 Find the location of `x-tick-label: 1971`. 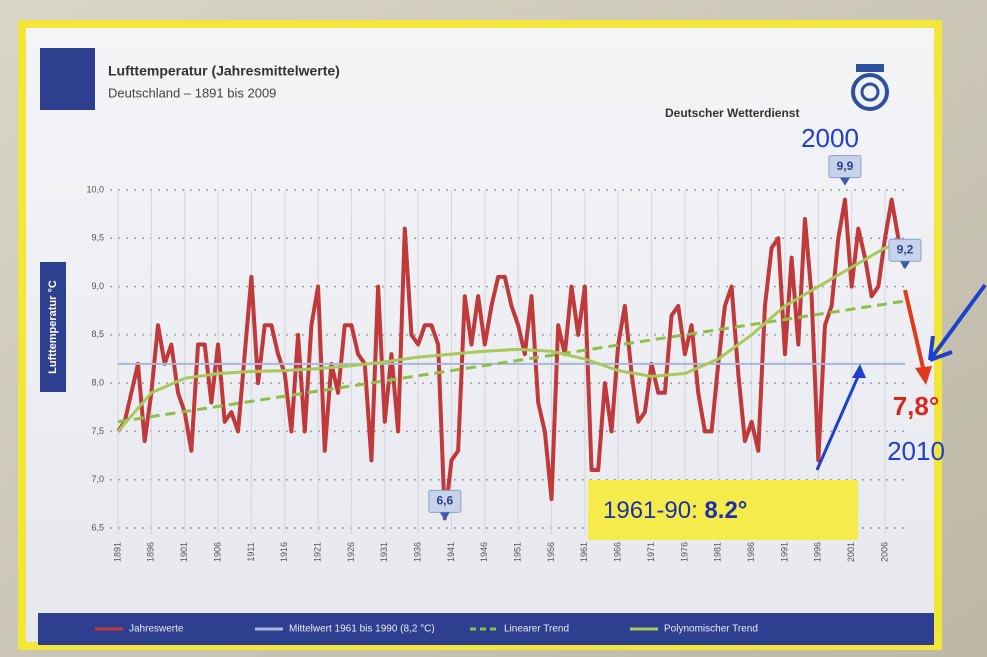

x-tick-label: 1971 is located at coordinates (651, 552).